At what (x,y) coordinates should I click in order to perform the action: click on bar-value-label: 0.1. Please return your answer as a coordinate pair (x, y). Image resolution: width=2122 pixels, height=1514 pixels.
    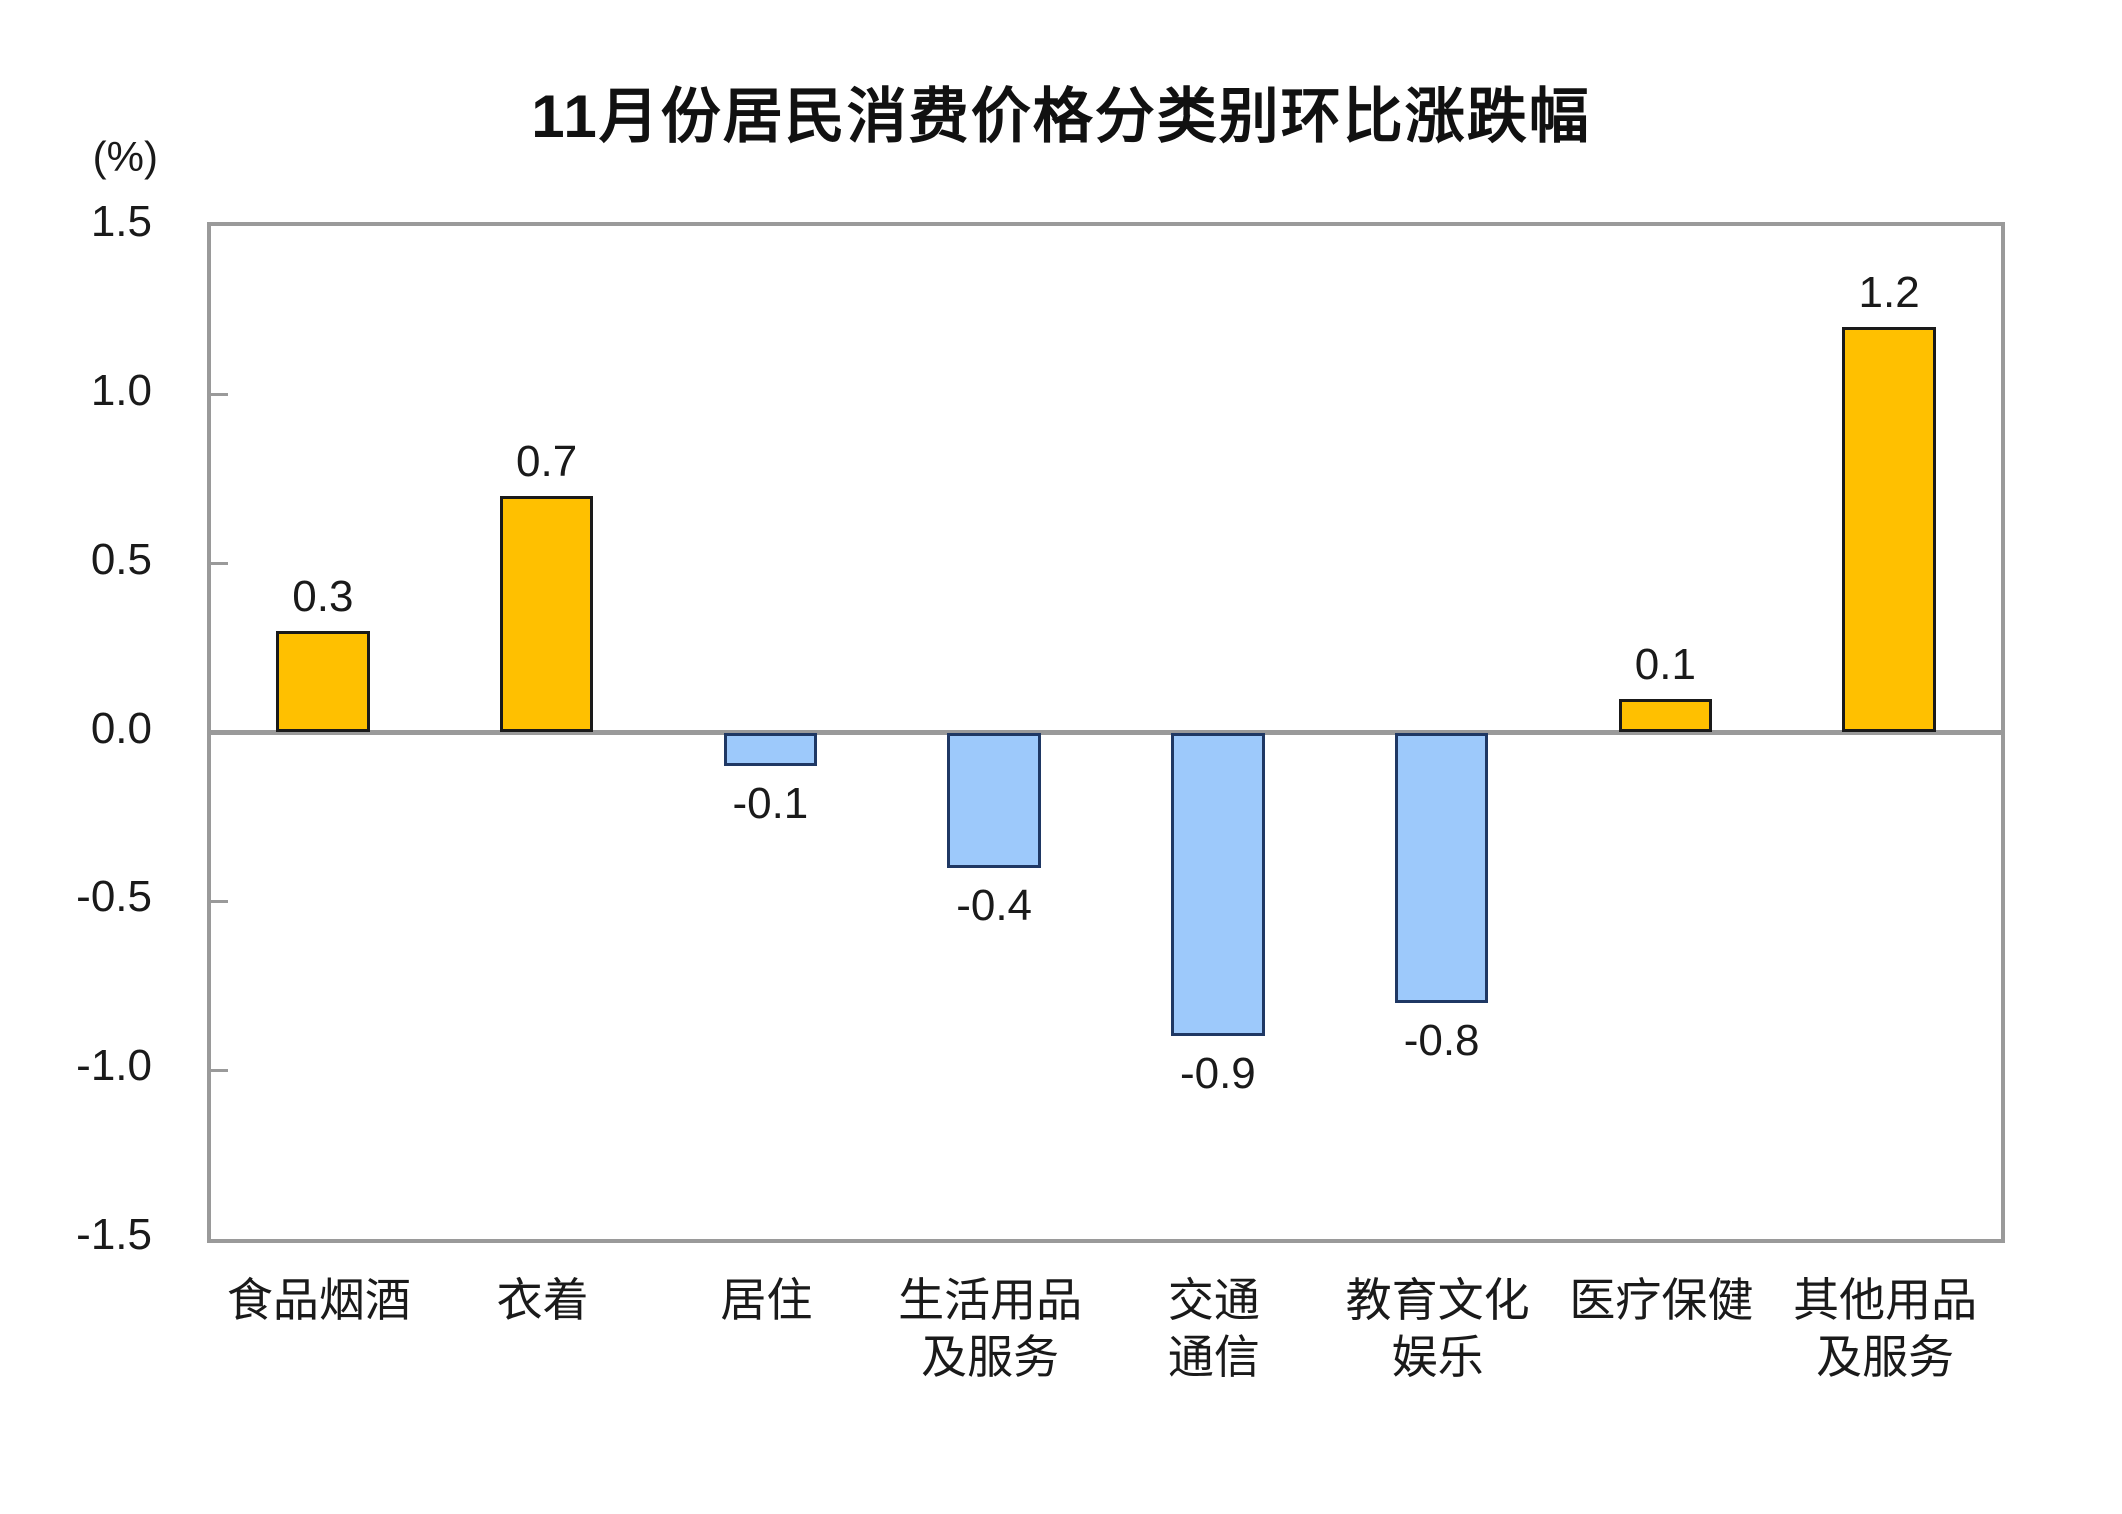
    Looking at the image, I should click on (1665, 664).